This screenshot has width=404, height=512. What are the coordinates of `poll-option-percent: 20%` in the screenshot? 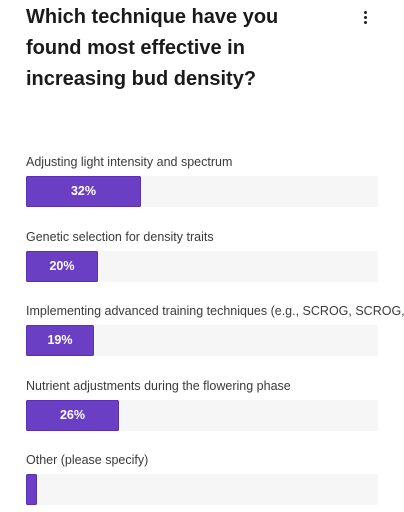 It's located at (62, 266).